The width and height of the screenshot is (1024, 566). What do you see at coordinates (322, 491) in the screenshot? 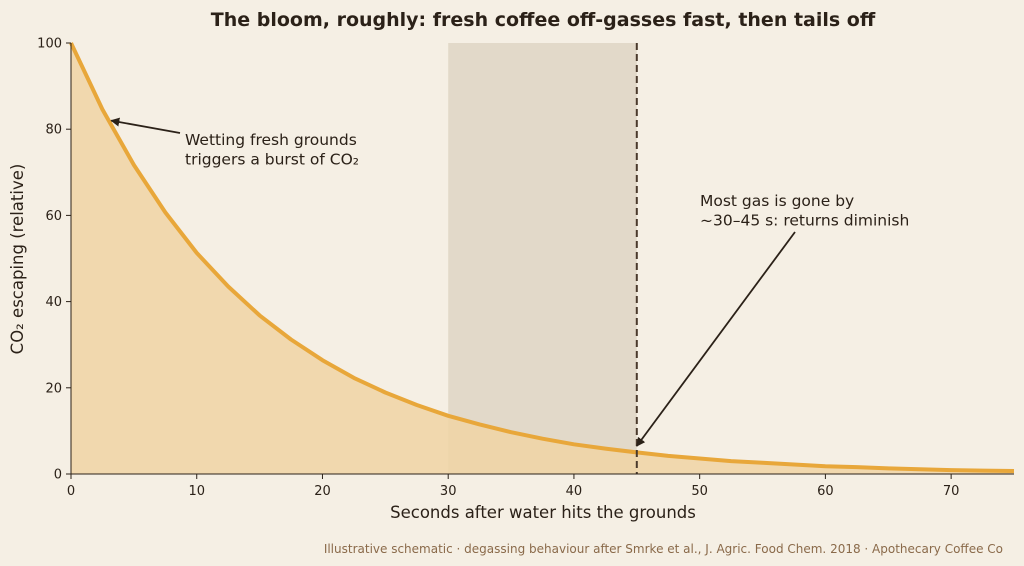
I see `x-tick-label: 20` at bounding box center [322, 491].